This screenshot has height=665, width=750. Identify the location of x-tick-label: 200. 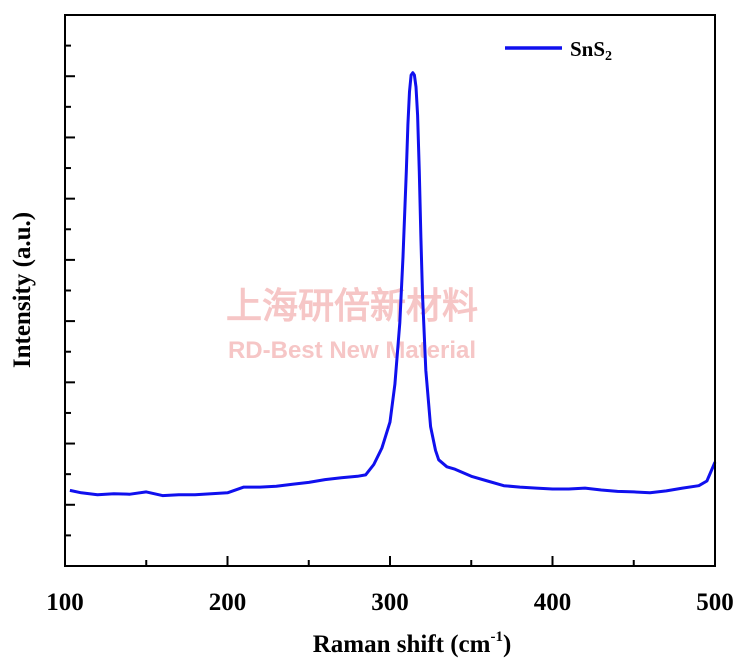
(228, 602).